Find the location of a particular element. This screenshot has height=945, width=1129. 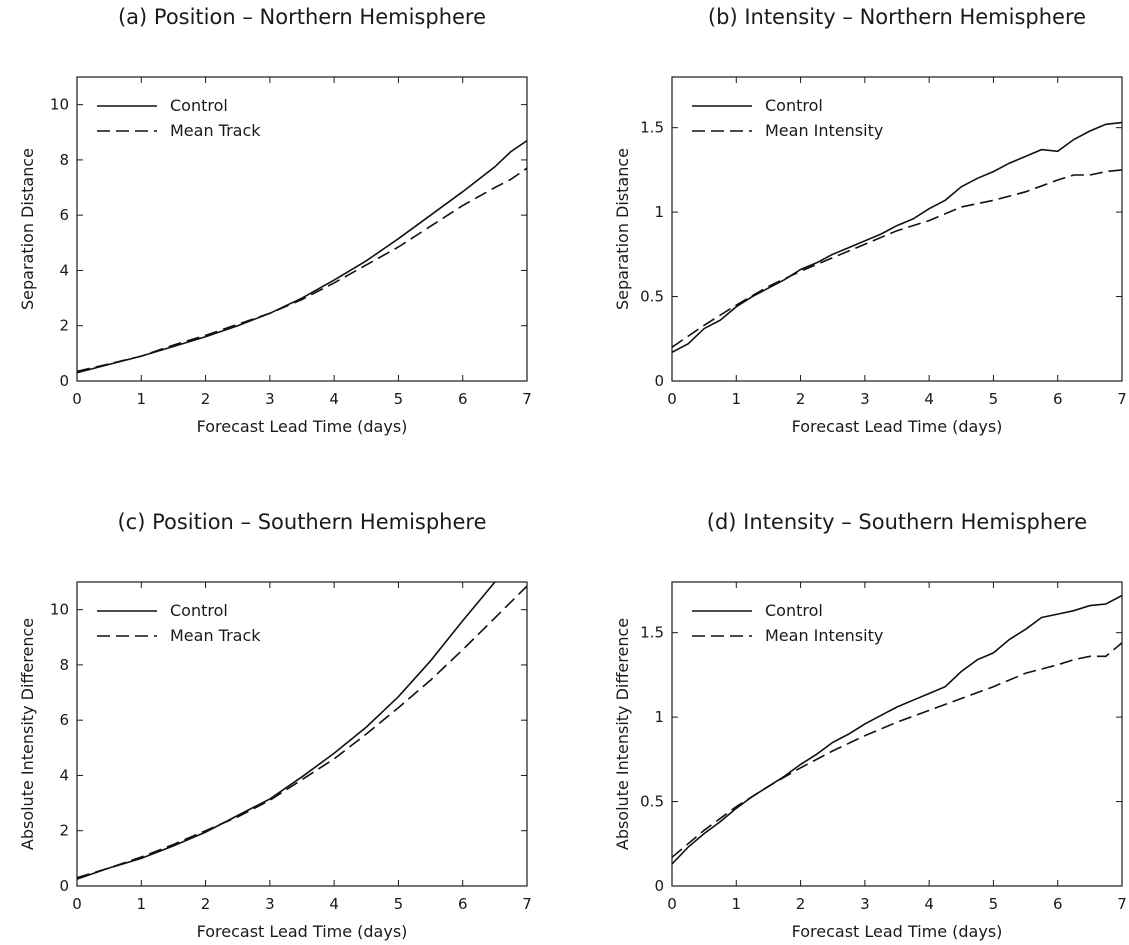

chart-title: (b) Intensity – Northern Hemisphere is located at coordinates (897, 17).